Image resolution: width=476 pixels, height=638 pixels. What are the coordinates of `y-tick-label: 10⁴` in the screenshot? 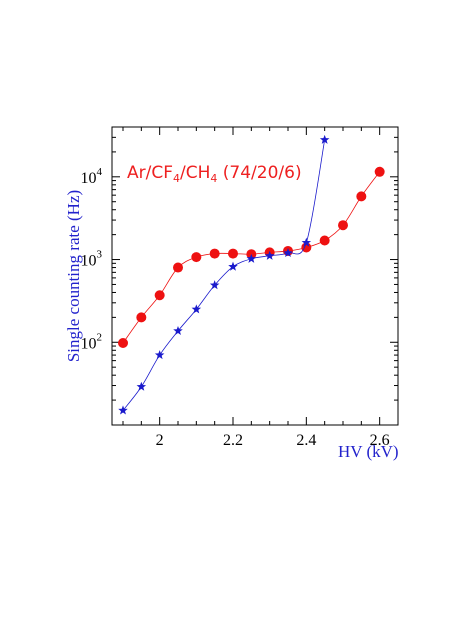 It's located at (92, 176).